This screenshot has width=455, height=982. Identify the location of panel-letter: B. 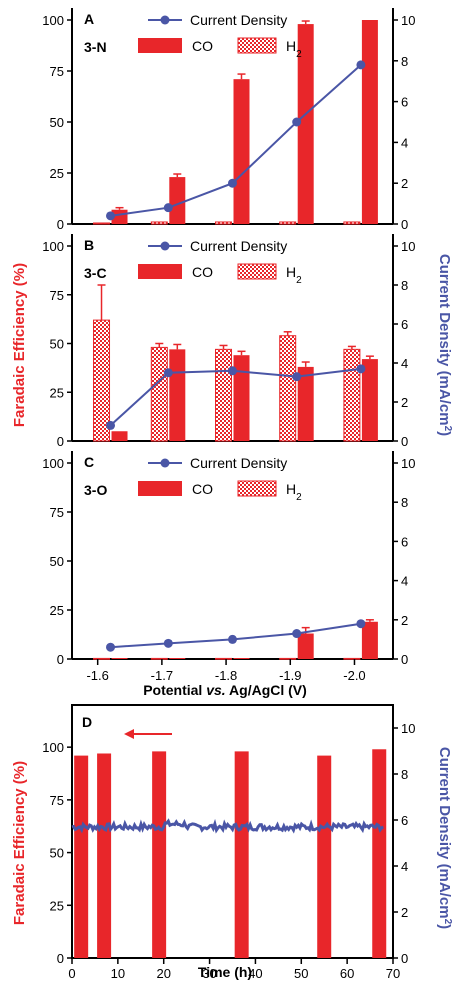
(89, 245).